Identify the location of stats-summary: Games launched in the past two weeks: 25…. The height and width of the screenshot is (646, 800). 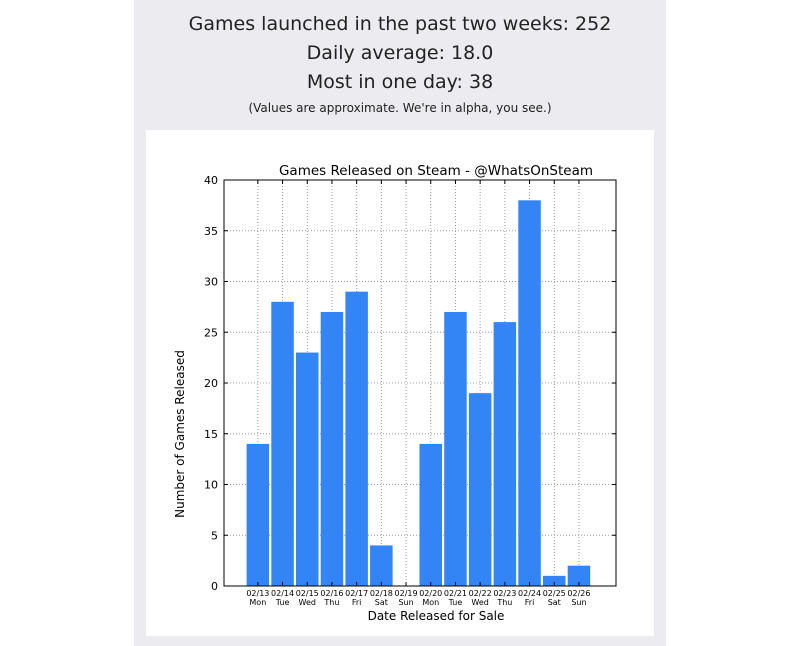
(400, 64).